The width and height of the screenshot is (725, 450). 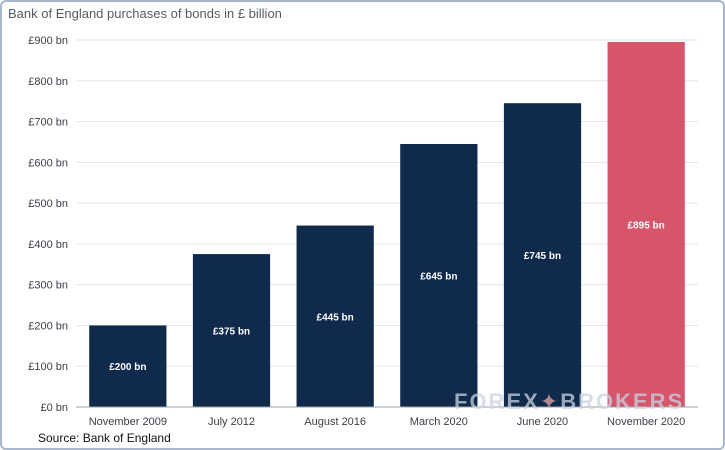 What do you see at coordinates (54, 408) in the screenshot?
I see `y-tick-label: £0 bn` at bounding box center [54, 408].